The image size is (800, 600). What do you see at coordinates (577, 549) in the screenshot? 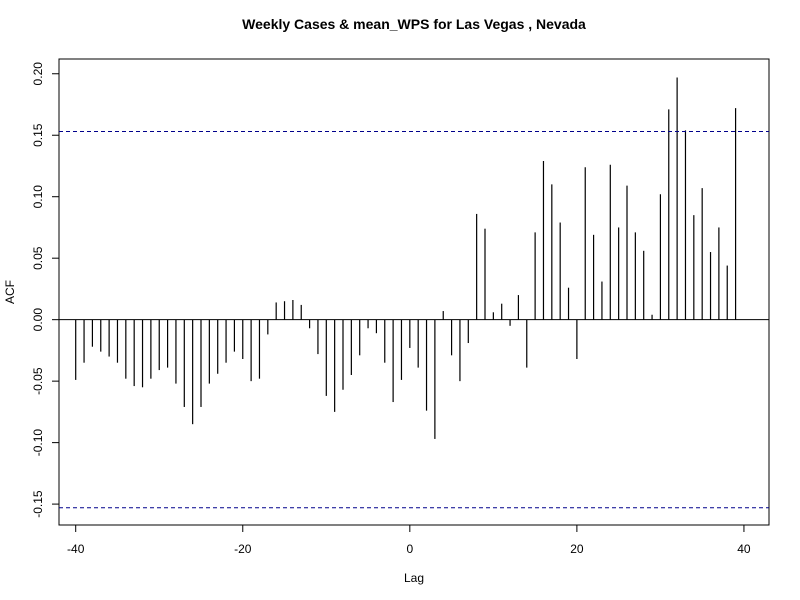
I see `x-tick-label: 20` at bounding box center [577, 549].